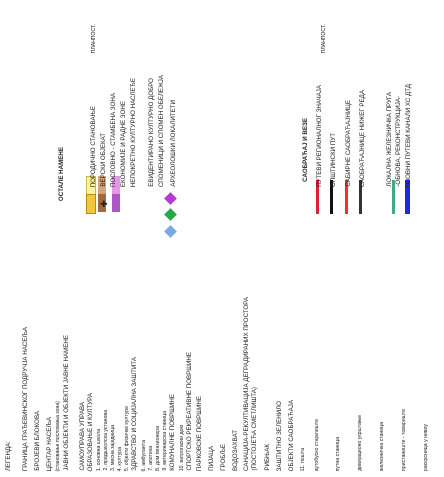  What do you see at coordinates (426, 447) in the screenshot?
I see `legend-item: раскрсница у нивоу` at bounding box center [426, 447].